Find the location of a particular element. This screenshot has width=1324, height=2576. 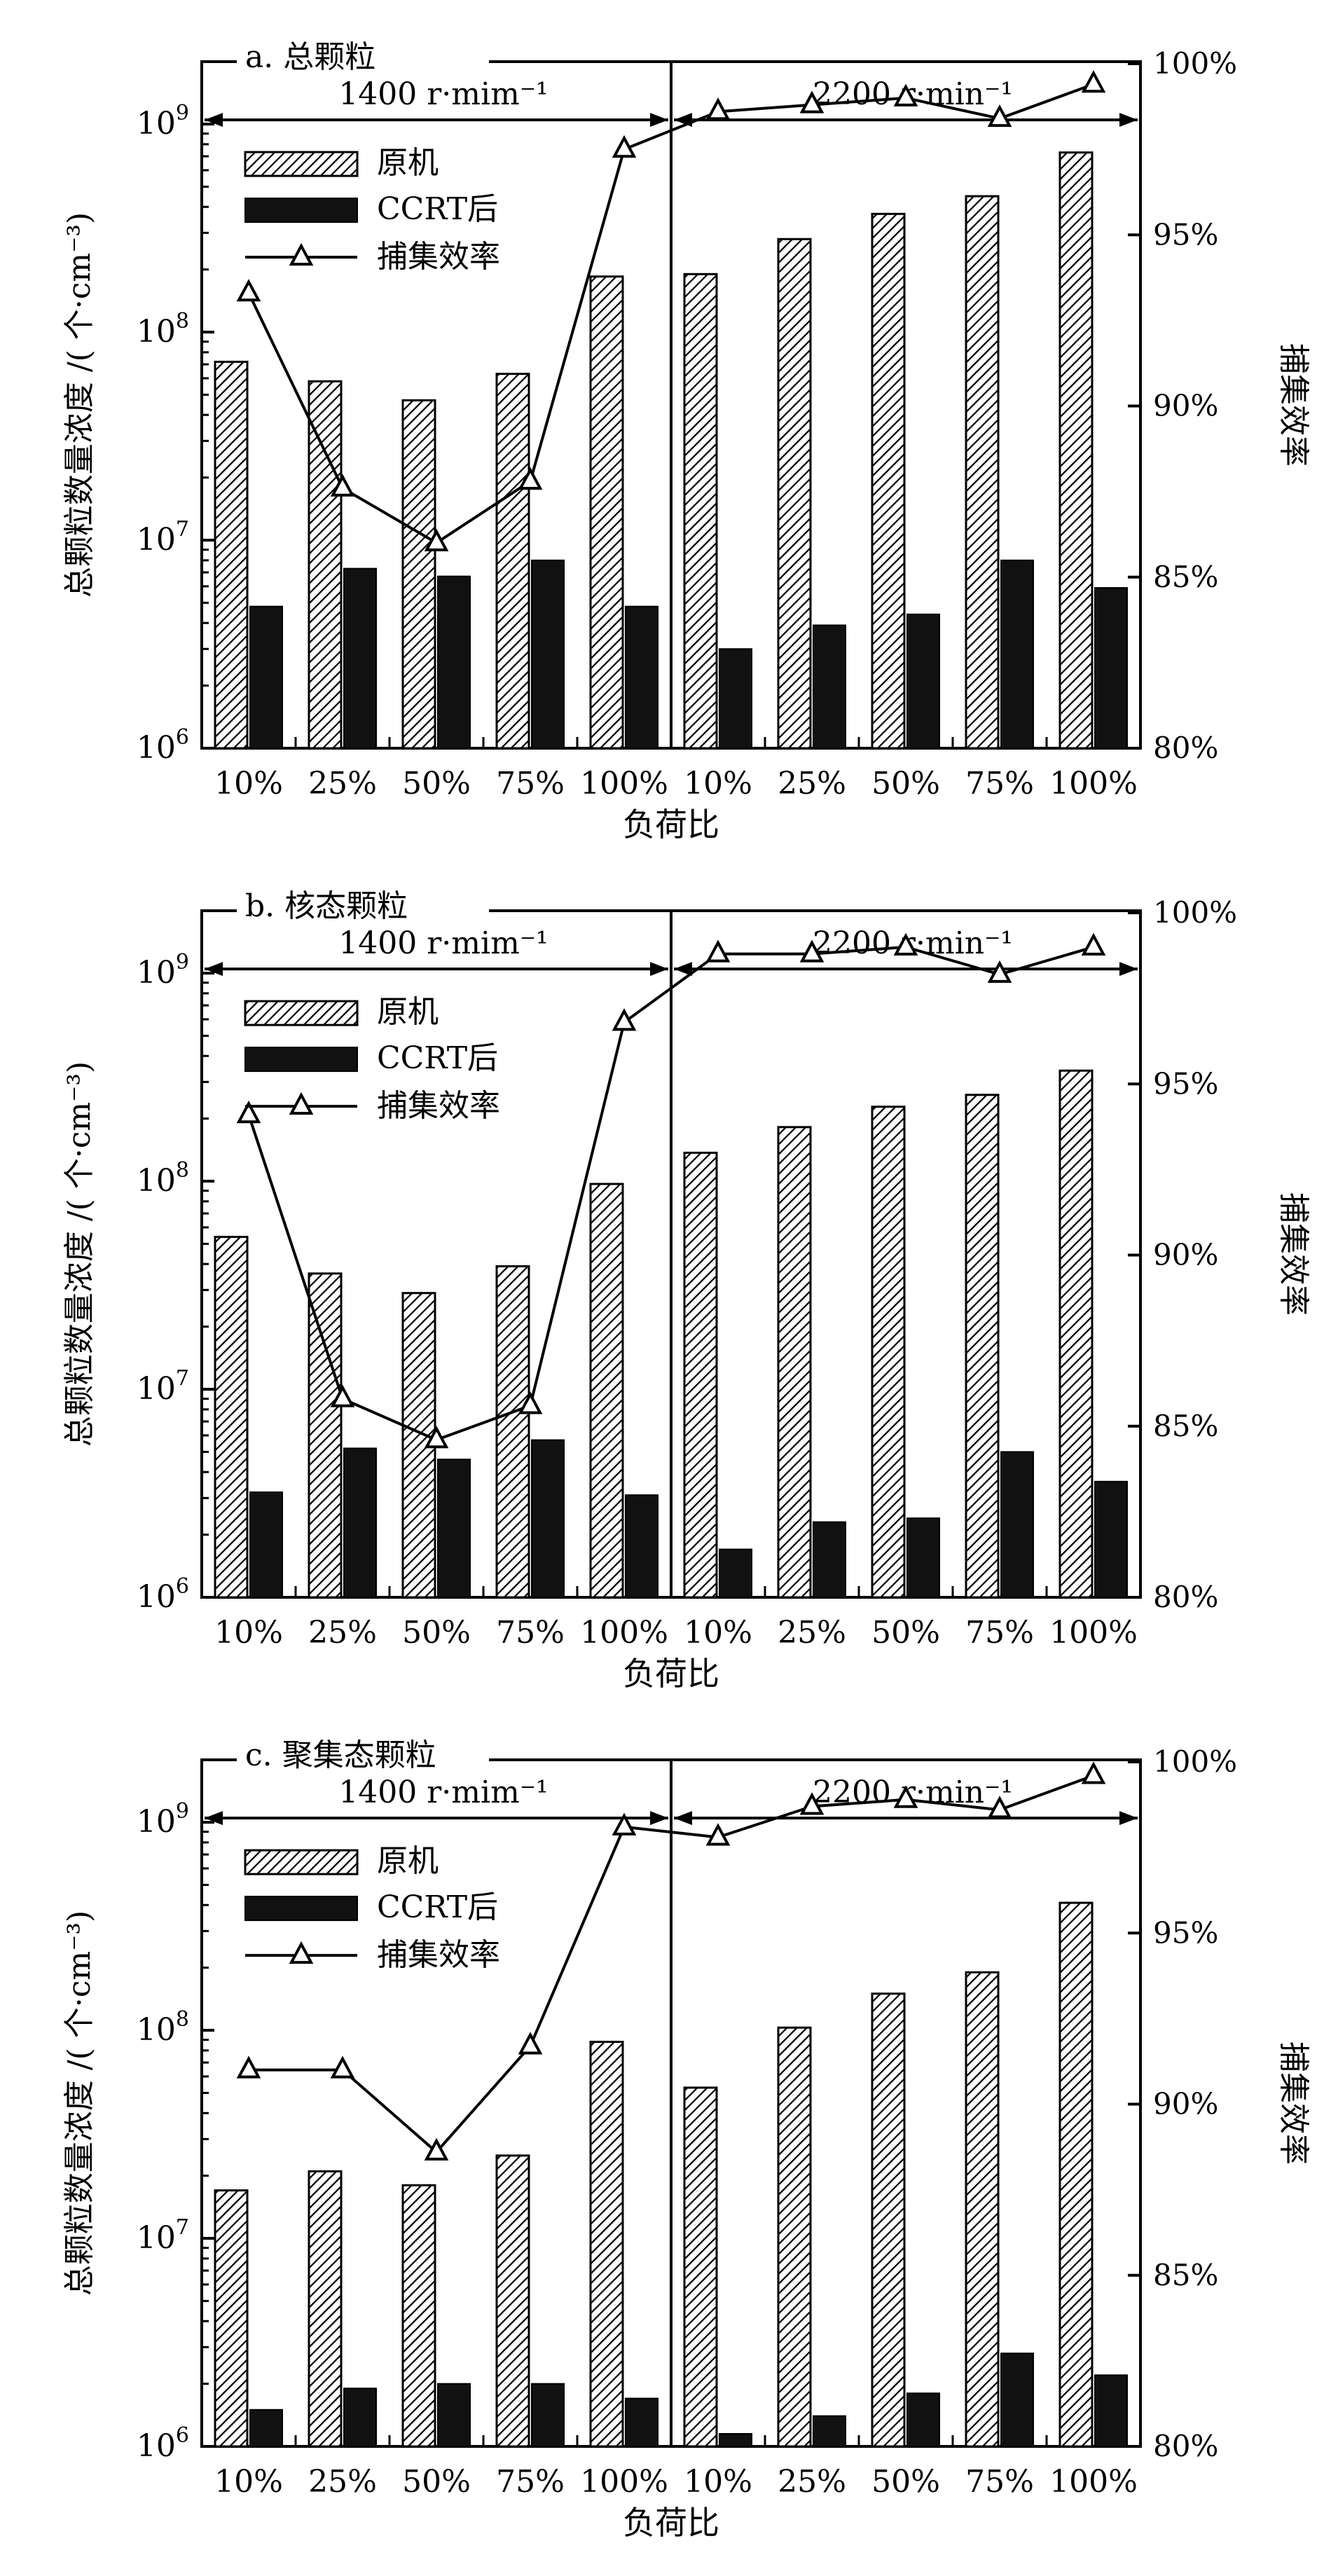

legend-label-ccrt: CCRT后 is located at coordinates (437, 1907).